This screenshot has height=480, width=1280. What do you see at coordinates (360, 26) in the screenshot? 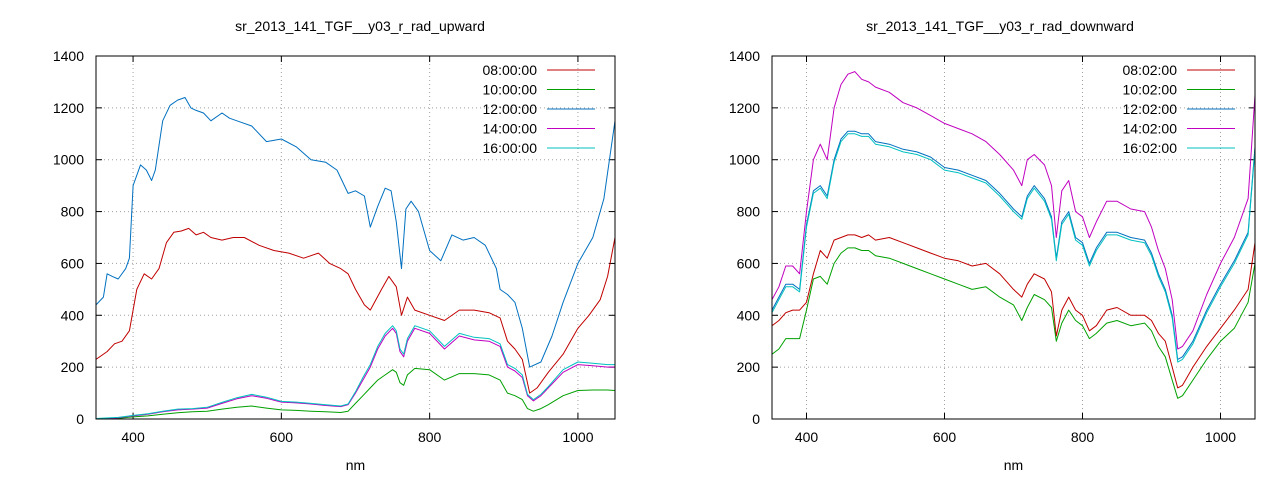
I see `chart-title: sr_2013_141_TGF__y03_r_rad_upward` at bounding box center [360, 26].